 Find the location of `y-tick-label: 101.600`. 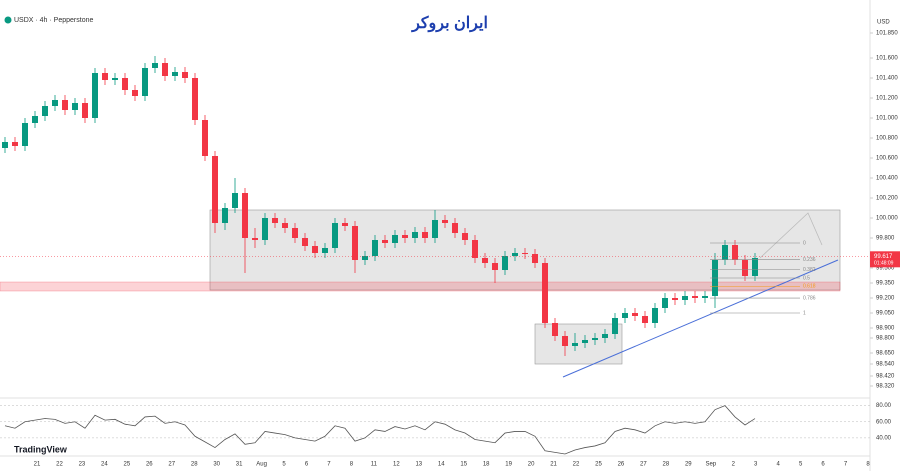

y-tick-label: 101.600 is located at coordinates (887, 59).